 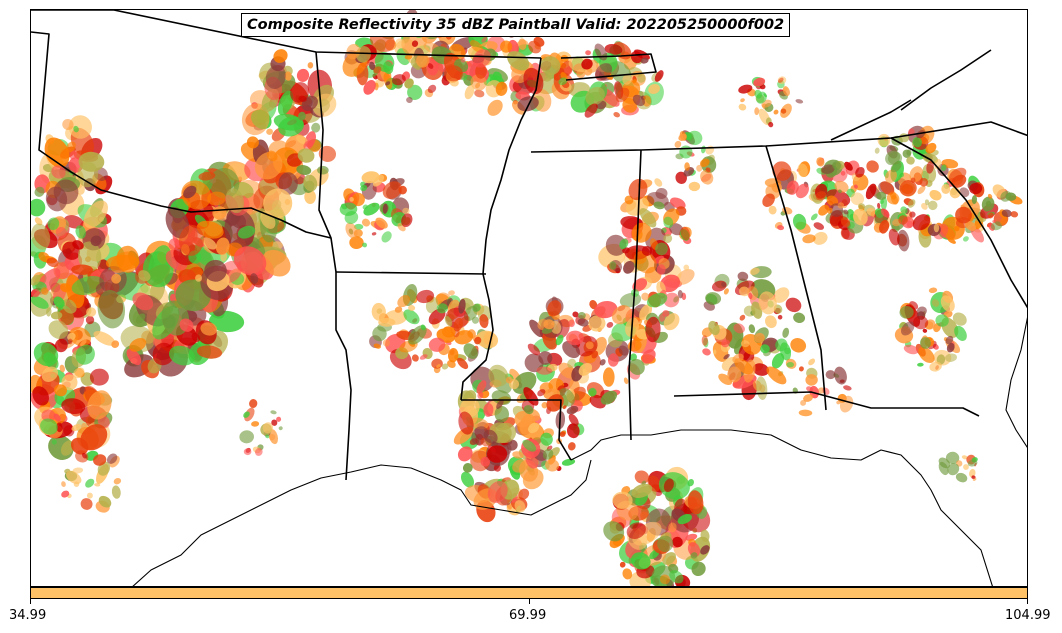 I want to click on border-nc, so click(x=871, y=120).